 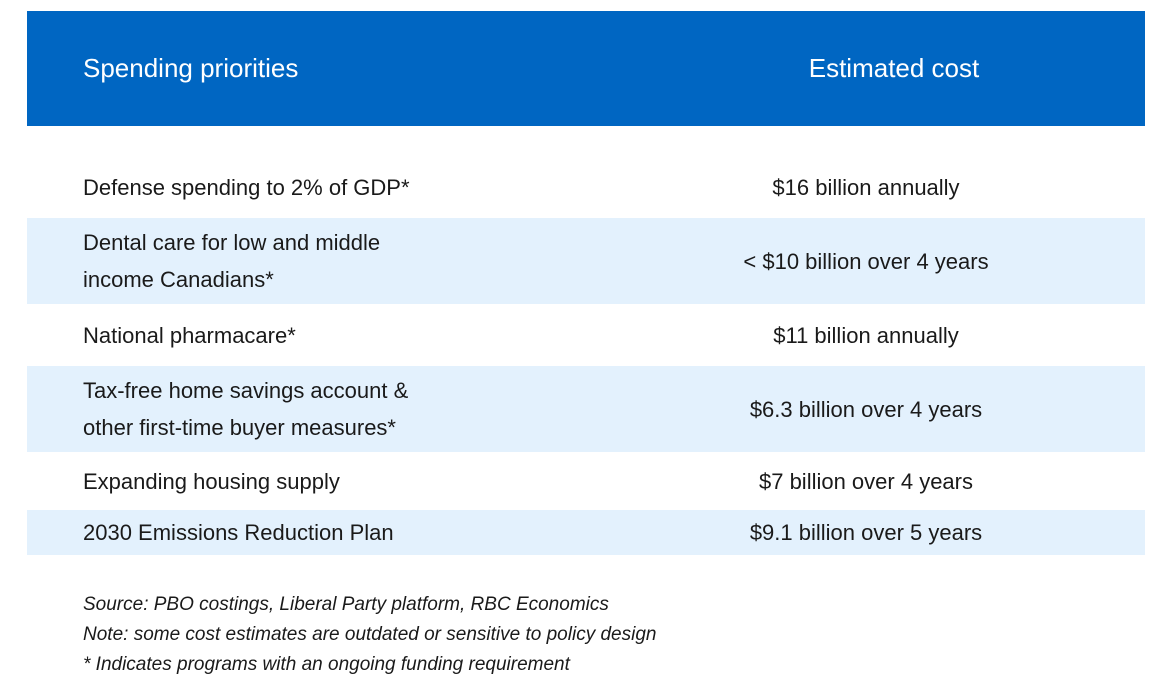 I want to click on priority-cell: Expanding housing supply, so click(x=337, y=481).